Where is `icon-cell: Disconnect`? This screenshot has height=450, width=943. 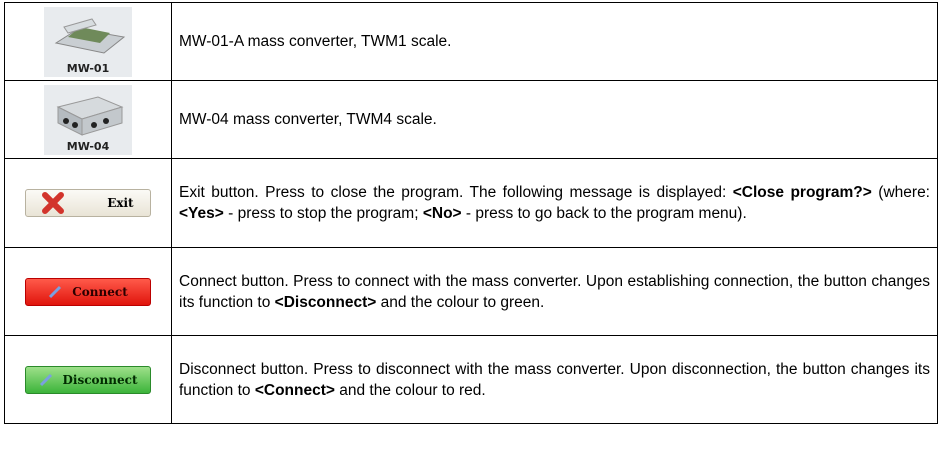
icon-cell: Disconnect is located at coordinates (88, 379).